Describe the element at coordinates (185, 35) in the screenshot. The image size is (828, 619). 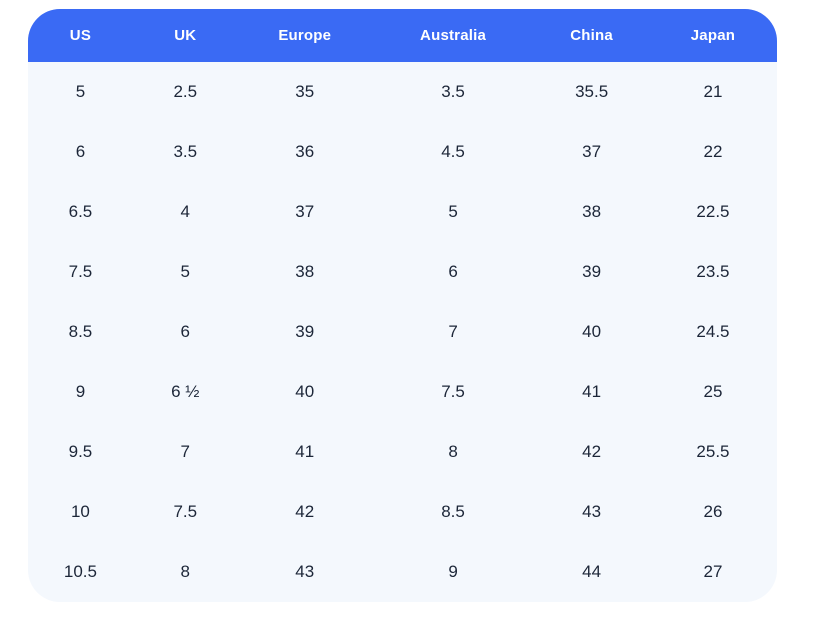
I see `column-header-uk: UK` at that location.